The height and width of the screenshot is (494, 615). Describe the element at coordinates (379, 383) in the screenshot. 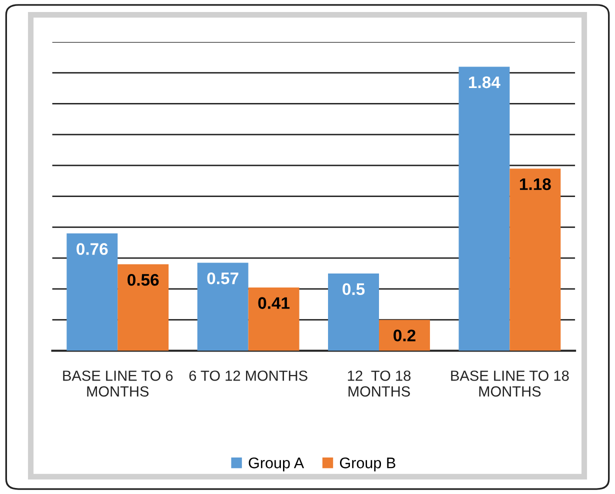

I see `x-tick-label: 12 TO 18 MONTHS` at that location.